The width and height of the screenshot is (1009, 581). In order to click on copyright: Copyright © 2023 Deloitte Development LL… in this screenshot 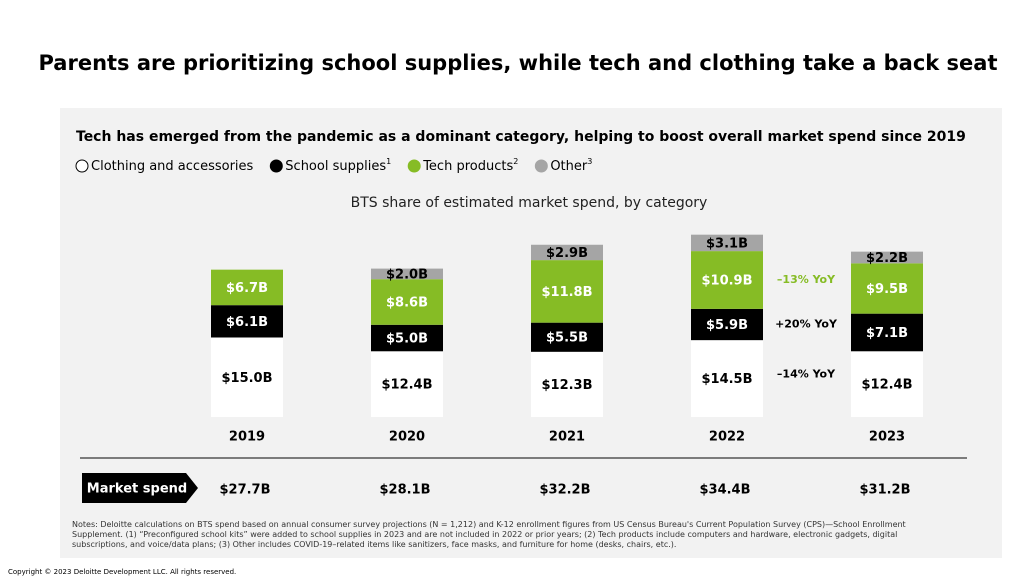, I will do `click(122, 572)`.